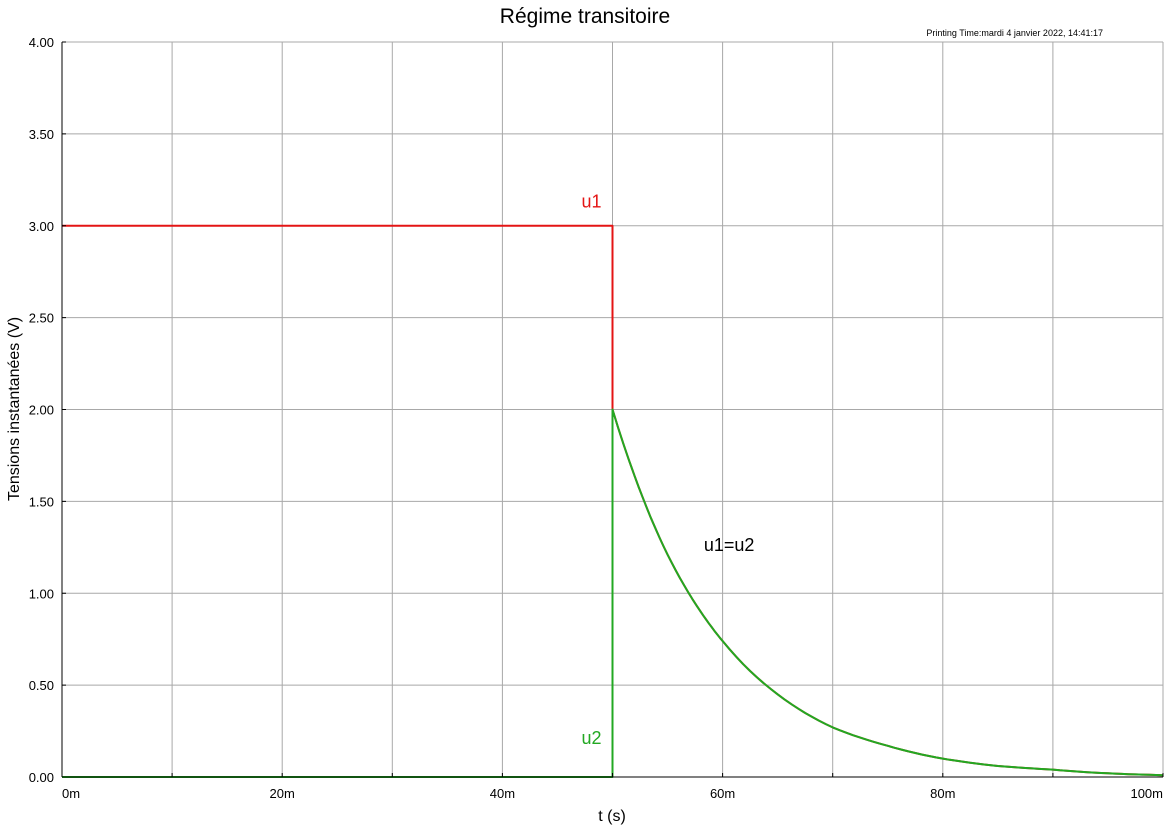  What do you see at coordinates (502, 793) in the screenshot?
I see `x-tick-label: 40m` at bounding box center [502, 793].